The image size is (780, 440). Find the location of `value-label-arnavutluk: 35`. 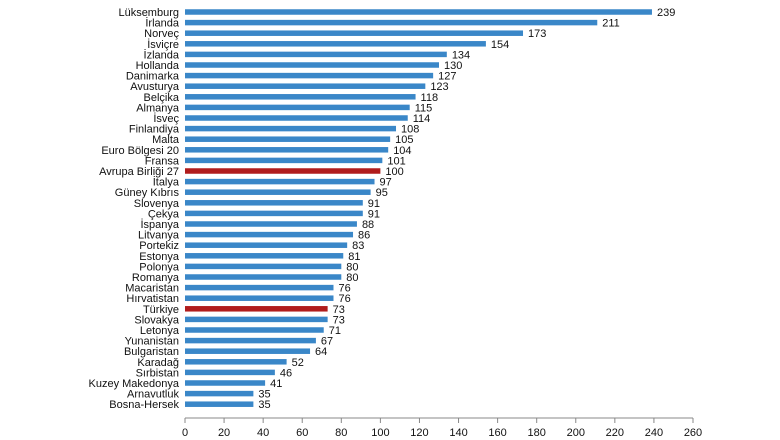

value-label-arnavutluk: 35 is located at coordinates (264, 395).